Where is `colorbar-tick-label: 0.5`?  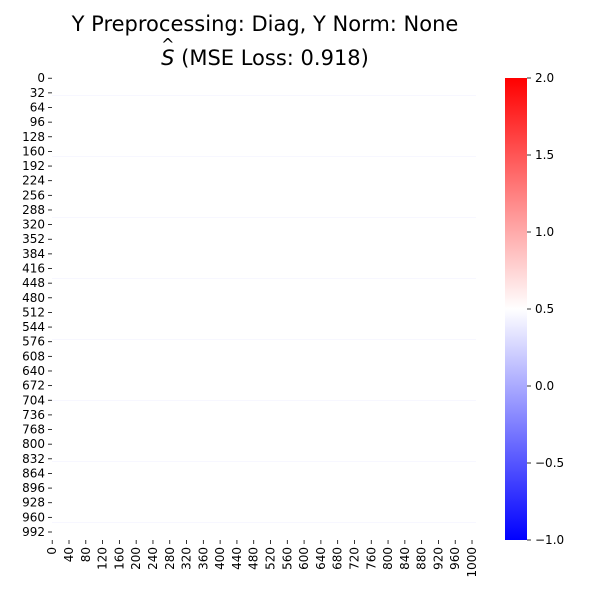 colorbar-tick-label: 0.5 is located at coordinates (544, 309).